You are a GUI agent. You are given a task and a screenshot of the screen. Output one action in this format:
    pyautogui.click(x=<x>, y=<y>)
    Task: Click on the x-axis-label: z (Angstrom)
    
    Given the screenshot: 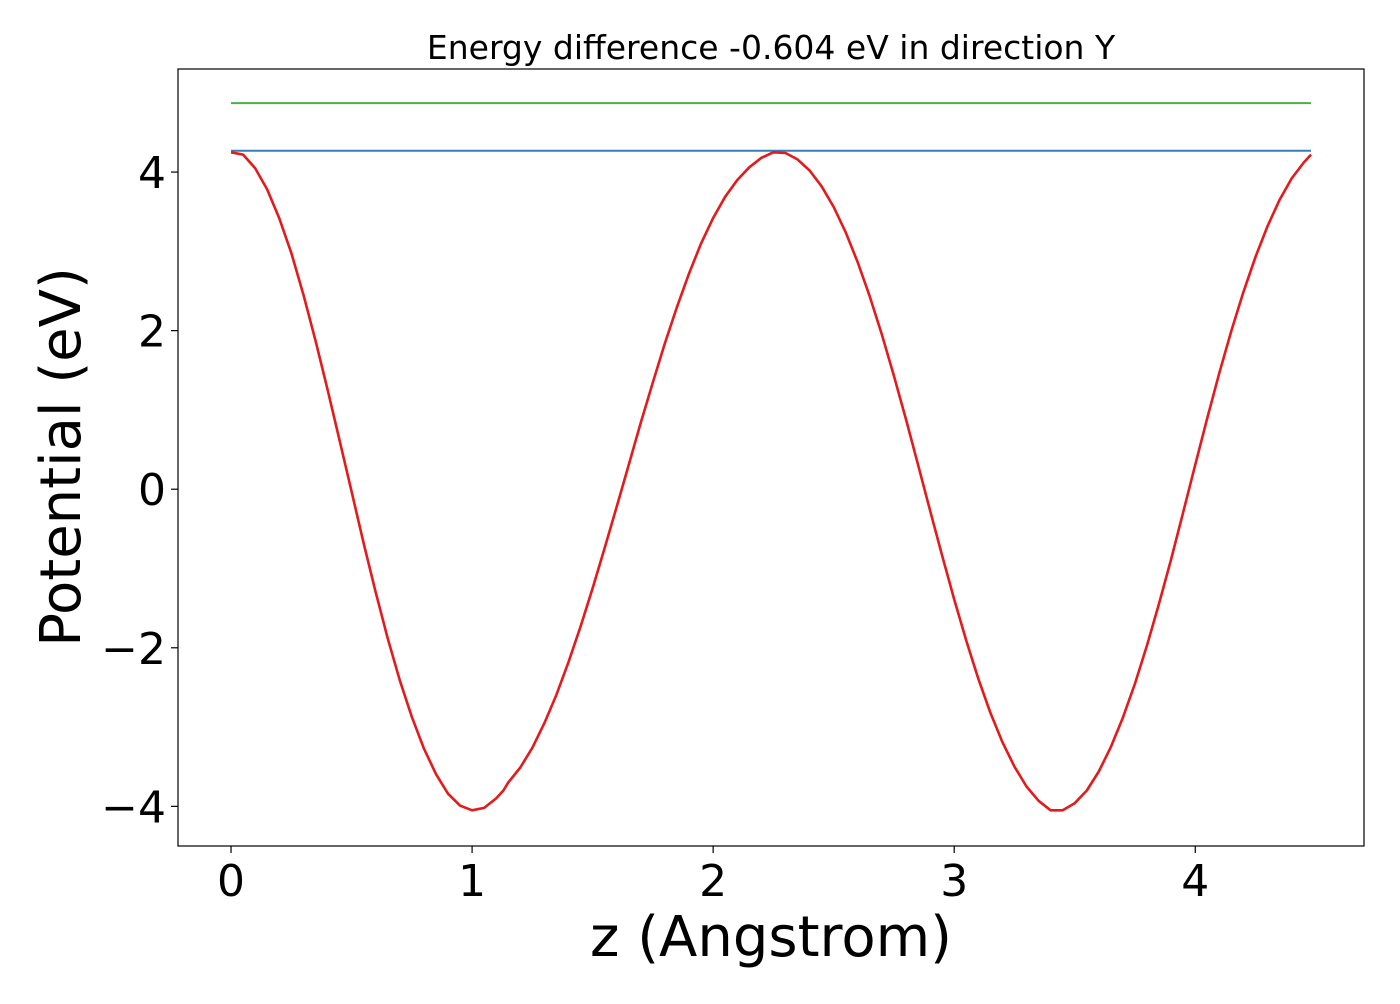 What is the action you would take?
    pyautogui.click(x=771, y=937)
    